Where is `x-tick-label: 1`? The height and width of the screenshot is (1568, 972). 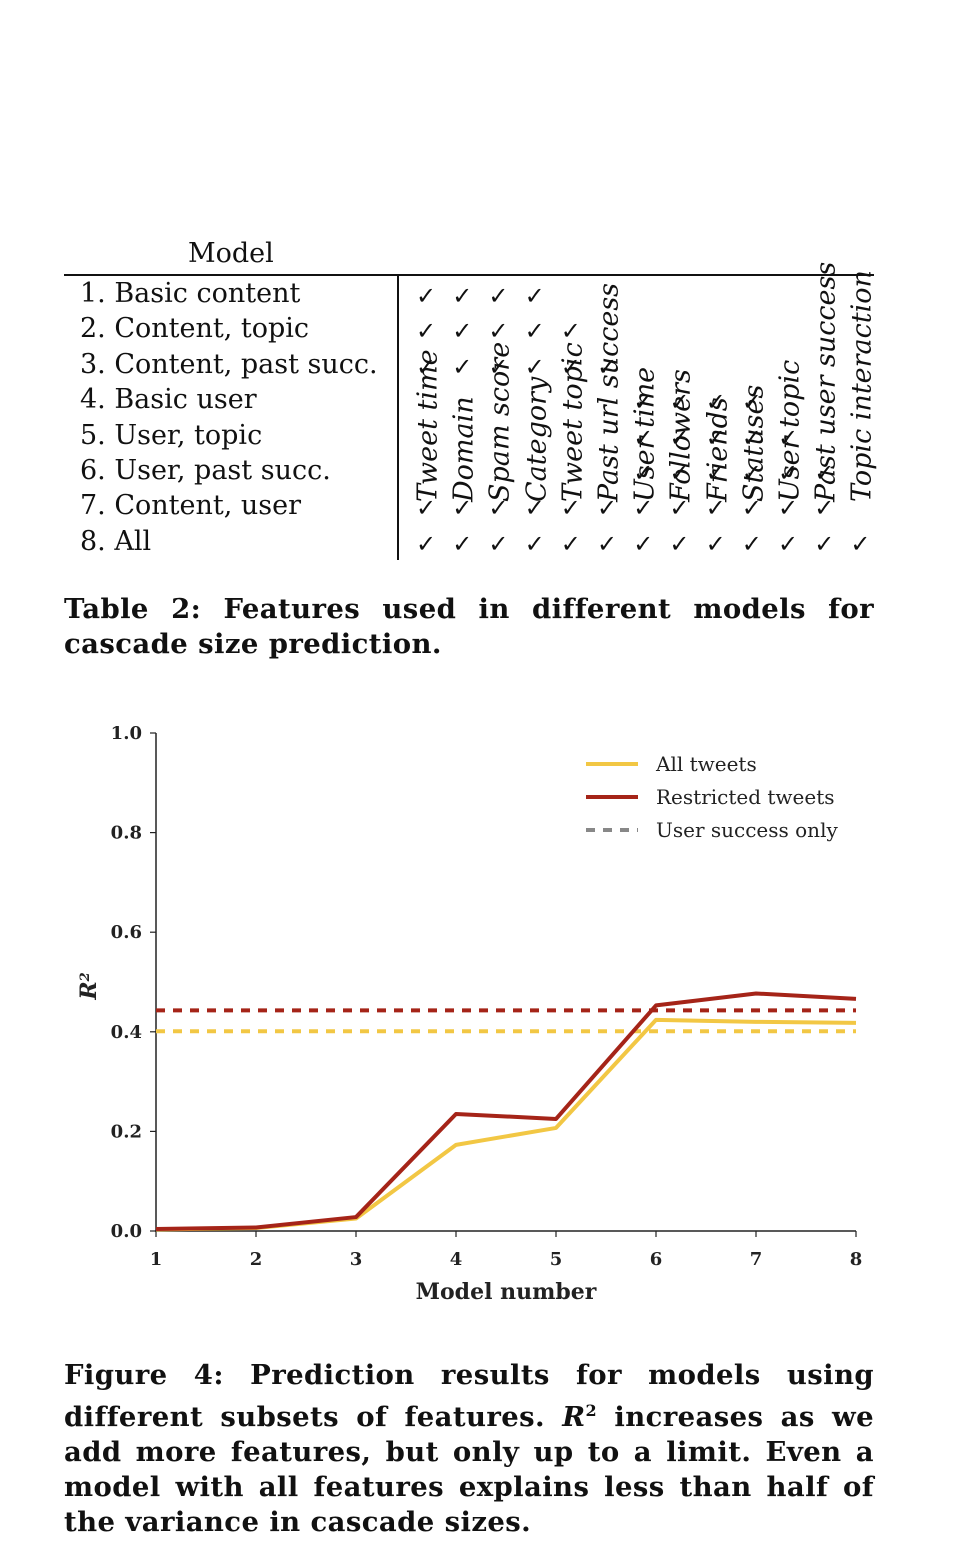 x-tick-label: 1 is located at coordinates (156, 1259).